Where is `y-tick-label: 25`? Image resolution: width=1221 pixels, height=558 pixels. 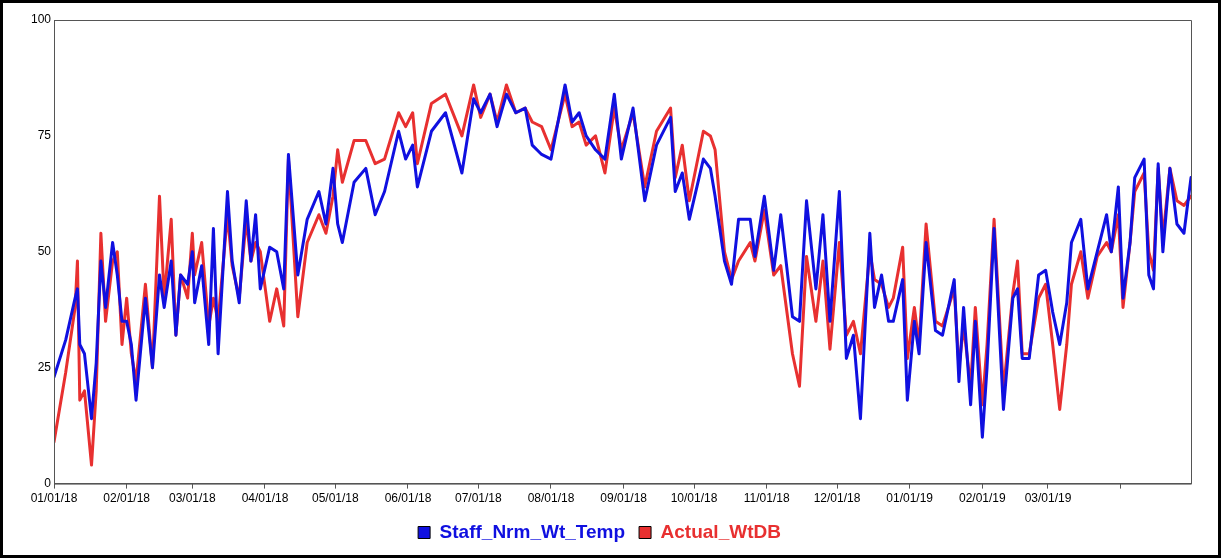 y-tick-label: 25 is located at coordinates (44, 367).